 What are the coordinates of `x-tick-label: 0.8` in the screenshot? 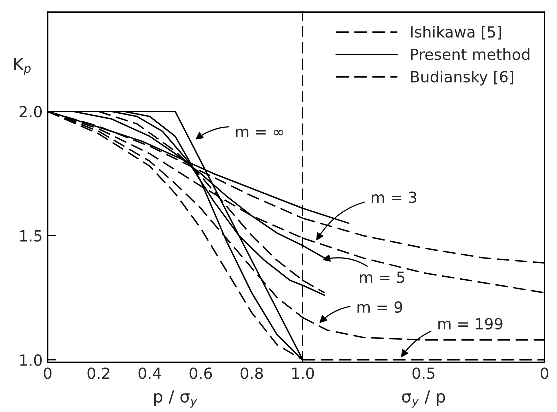 It's located at (252, 374).